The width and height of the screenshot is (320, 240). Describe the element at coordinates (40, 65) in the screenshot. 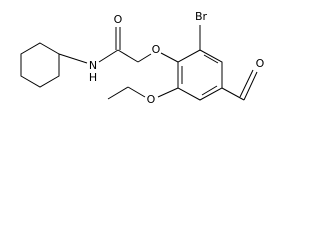

I see `cyclohexane-ring` at that location.